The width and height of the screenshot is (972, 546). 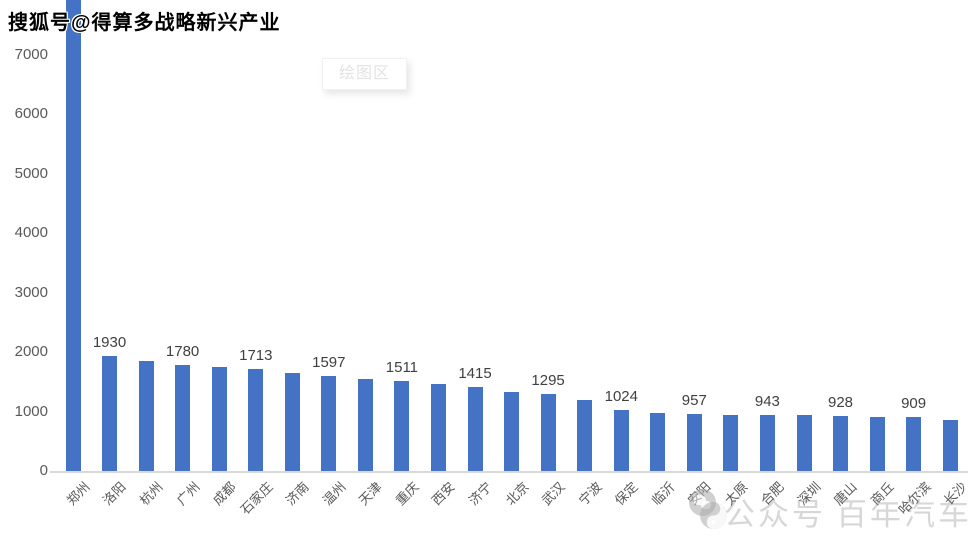 What do you see at coordinates (31, 173) in the screenshot?
I see `y-axis-tick-label: 5000` at bounding box center [31, 173].